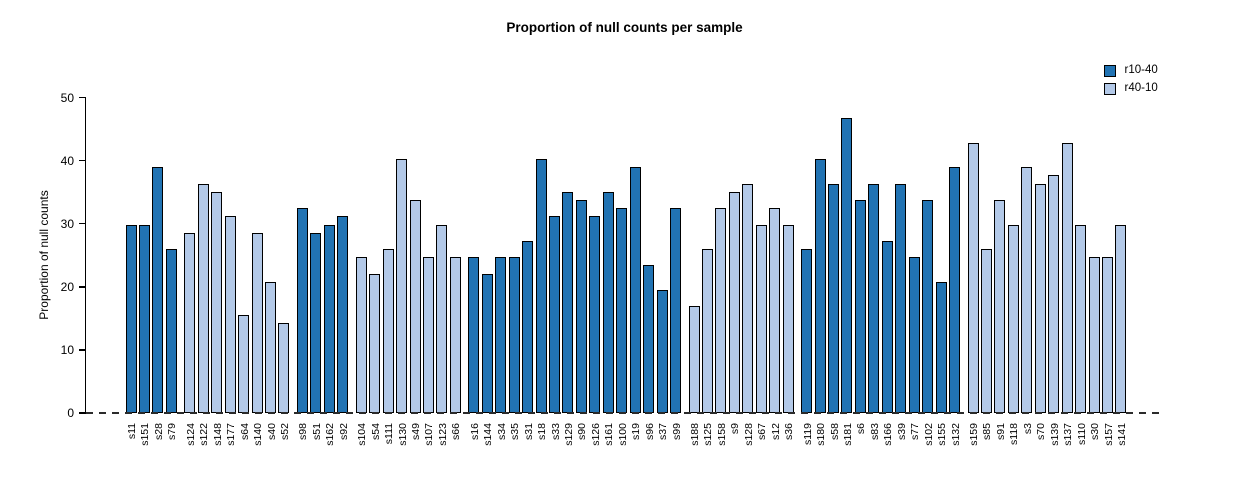 Image resolution: width=1238 pixels, height=500 pixels. I want to click on x-tick-label: s148, so click(217, 434).